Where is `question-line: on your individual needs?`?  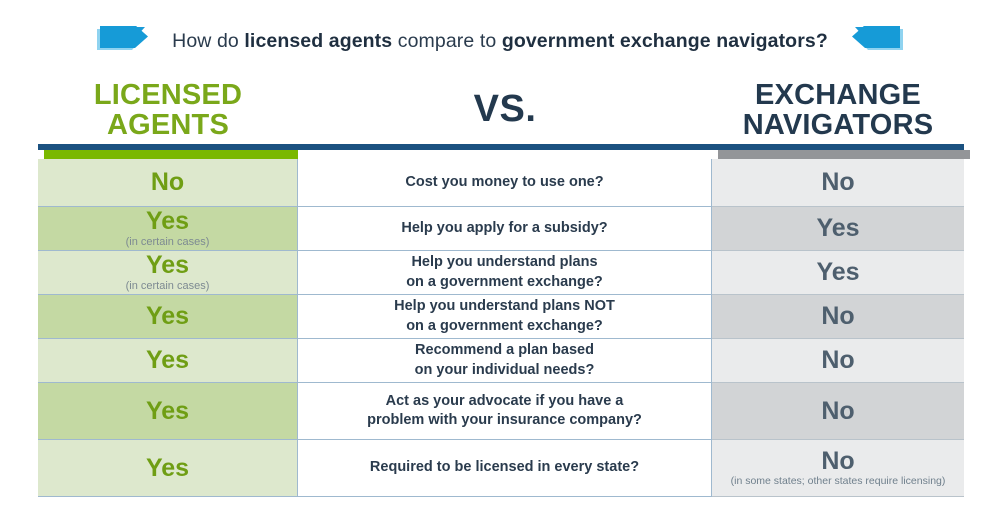
question-line: on your individual needs? is located at coordinates (504, 369).